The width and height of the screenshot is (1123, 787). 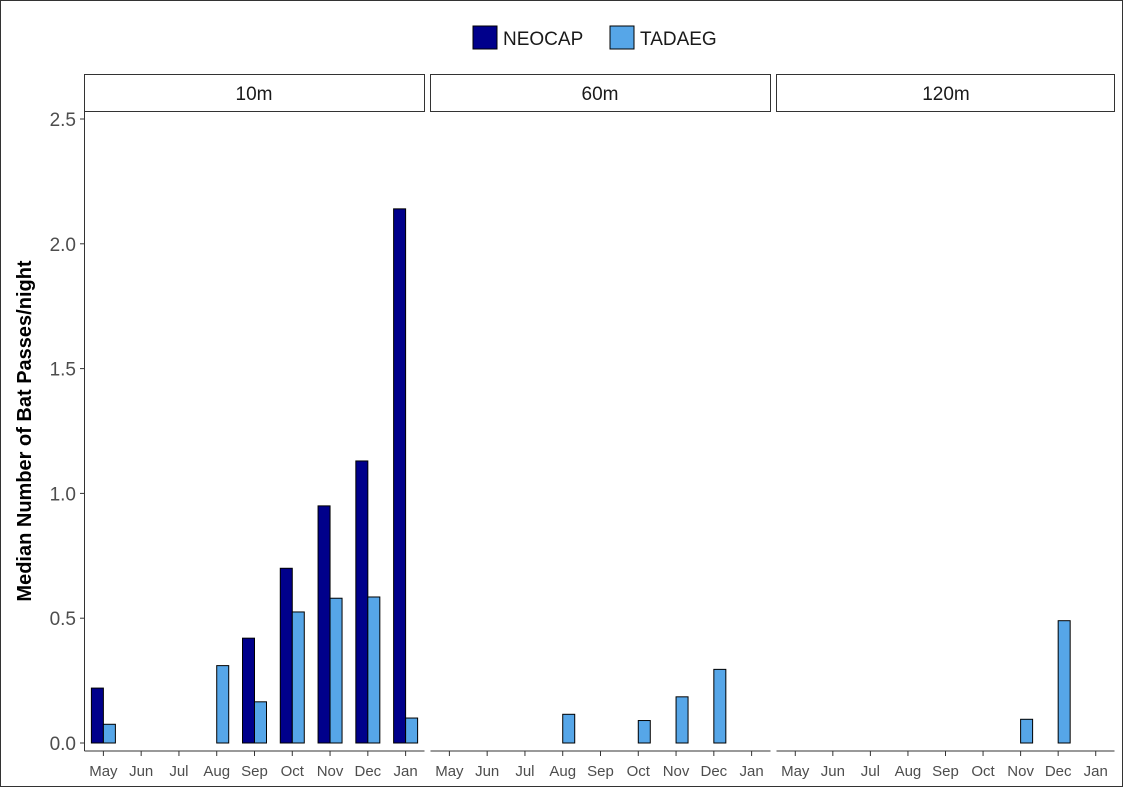 What do you see at coordinates (622, 37) in the screenshot?
I see `legend-key-tadaeg` at bounding box center [622, 37].